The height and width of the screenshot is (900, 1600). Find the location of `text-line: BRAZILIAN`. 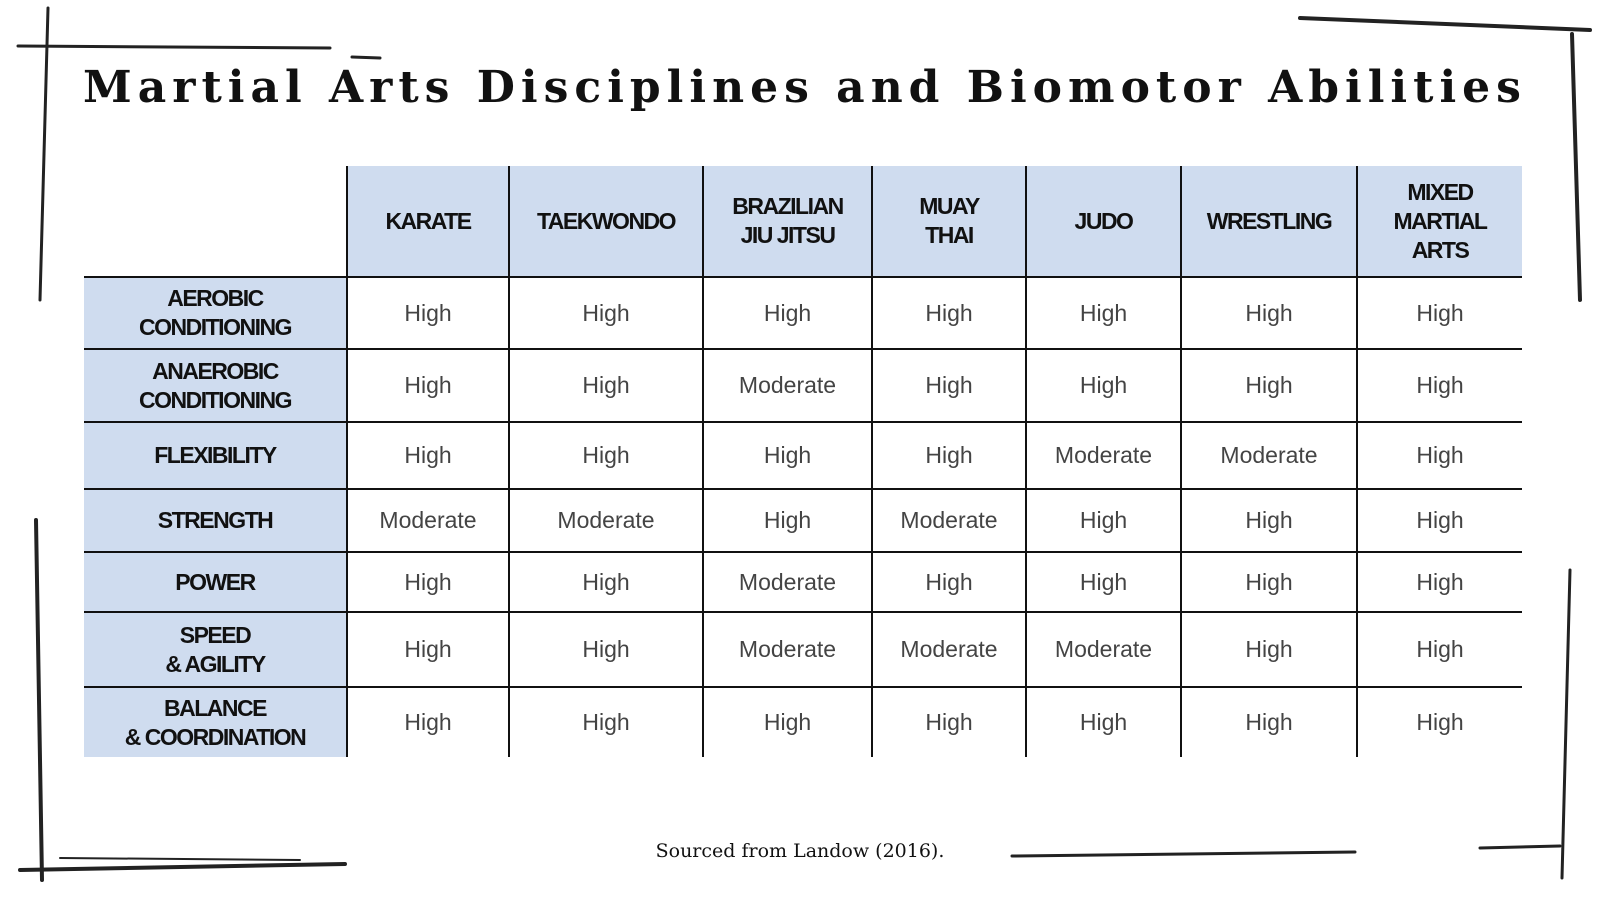

text-line: BRAZILIAN is located at coordinates (788, 206).